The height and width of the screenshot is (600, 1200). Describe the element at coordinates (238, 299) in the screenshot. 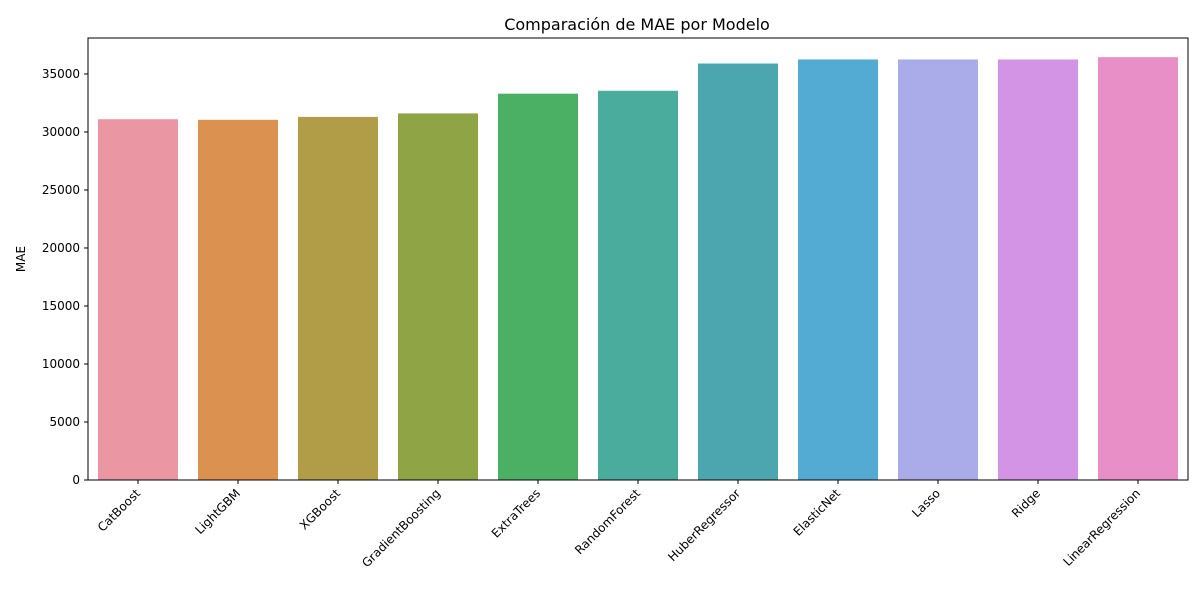

I see `bar-lightgbm` at that location.